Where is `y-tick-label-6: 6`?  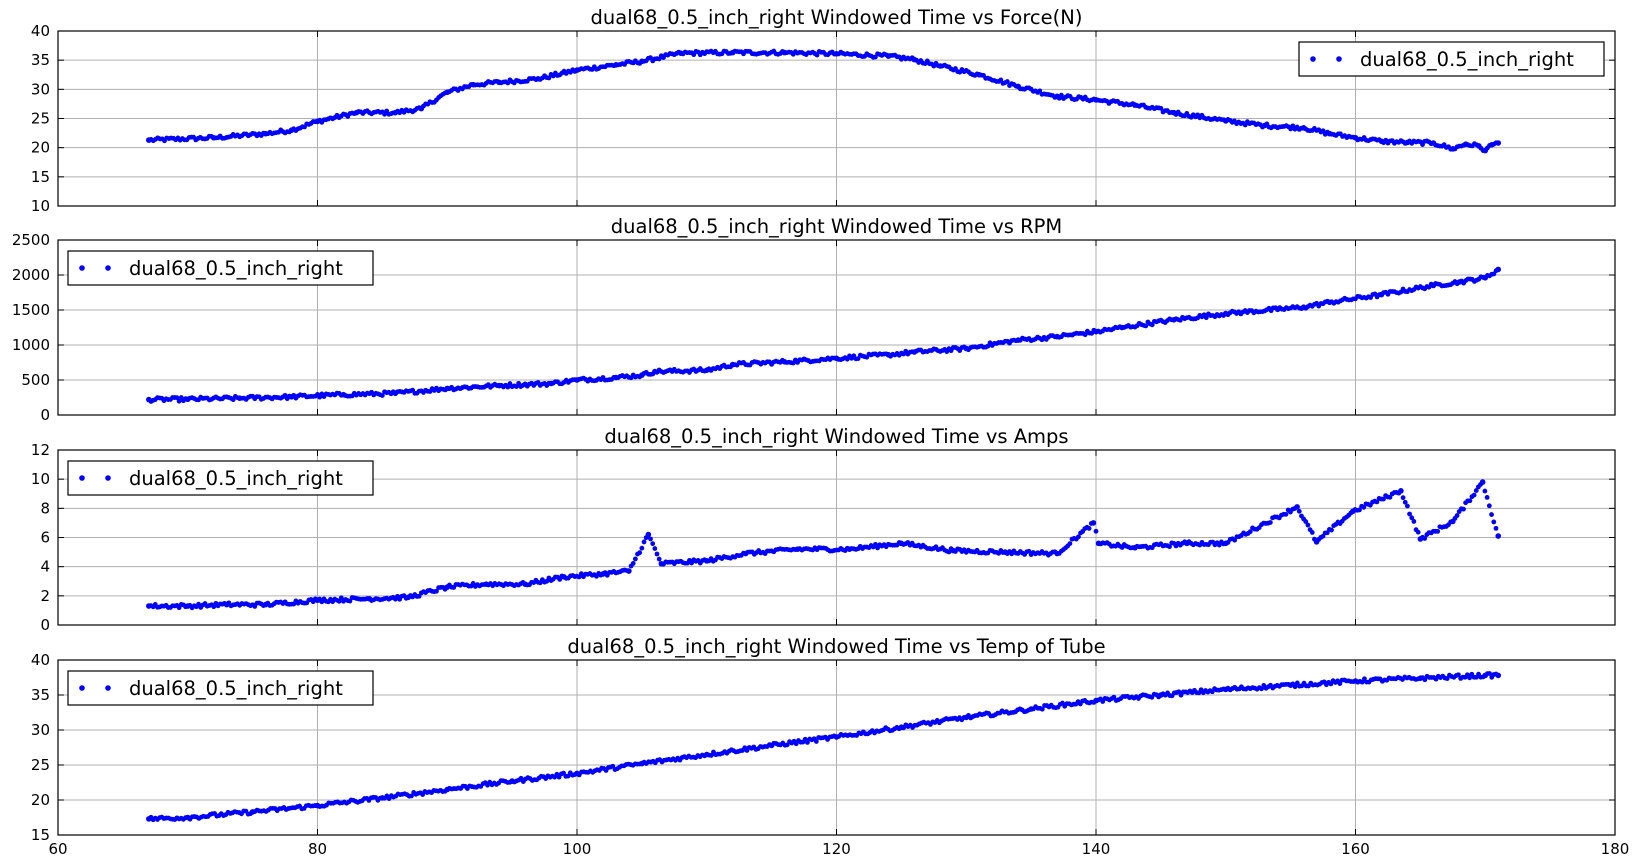 y-tick-label-6: 6 is located at coordinates (45, 538).